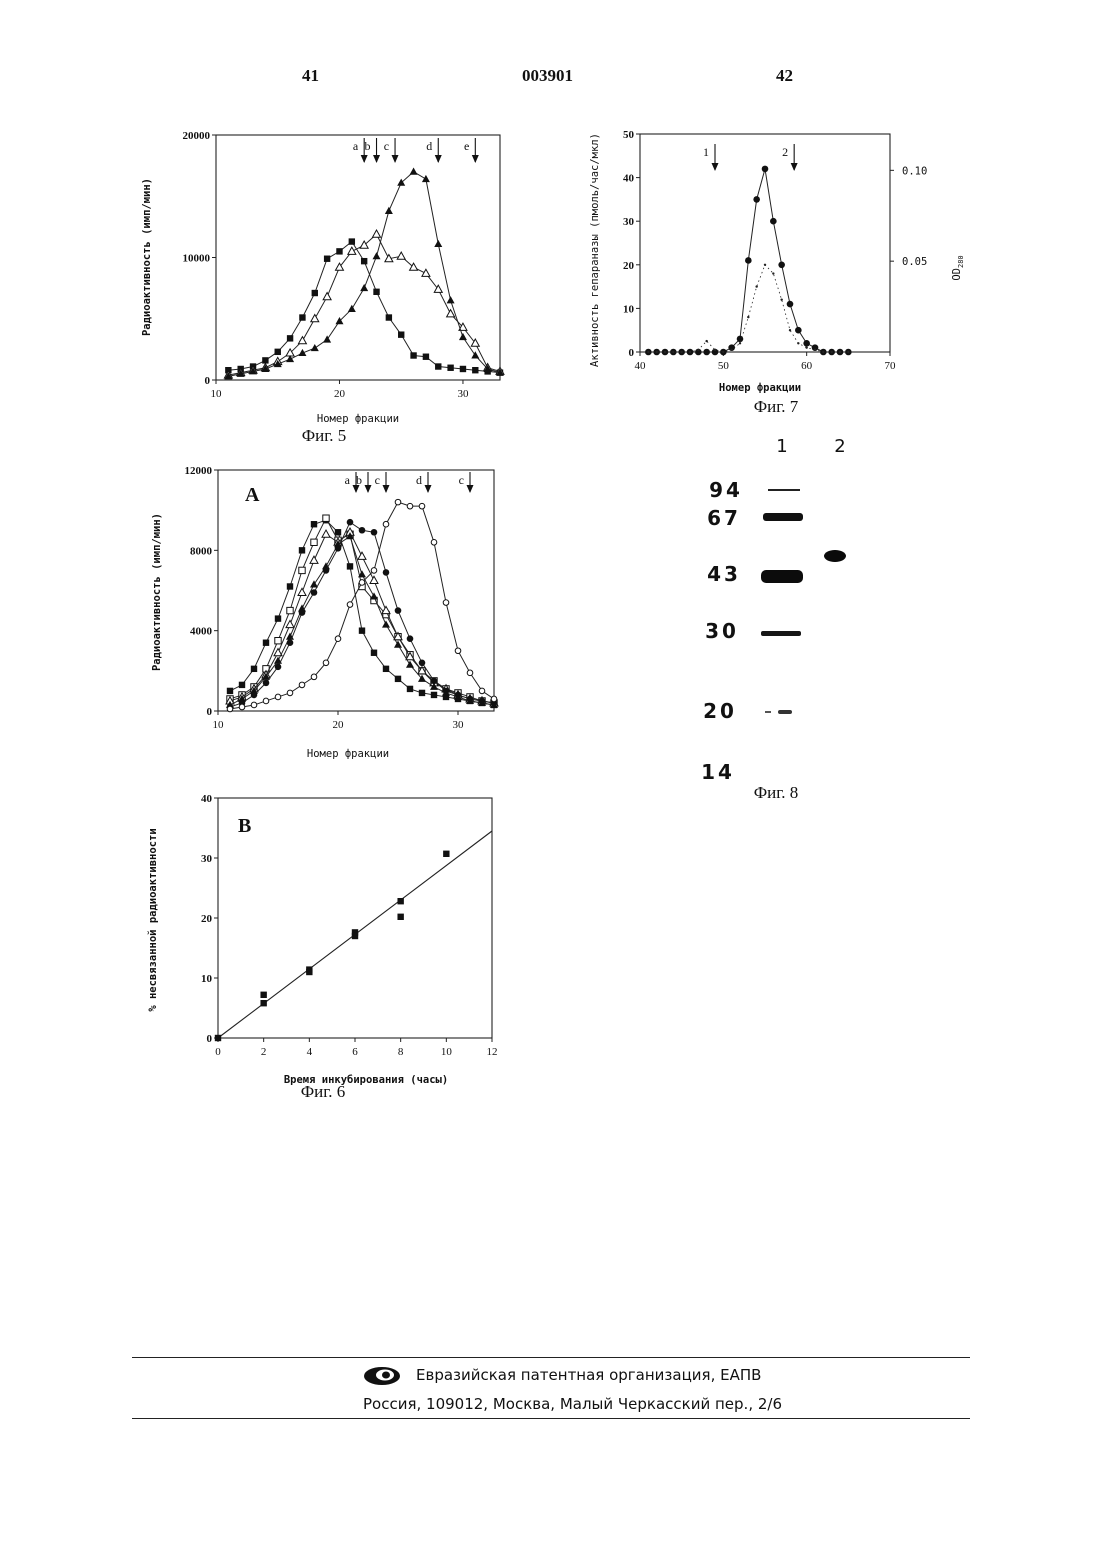 The image size is (1100, 1556). Describe the element at coordinates (355, 1052) in the screenshot. I see `fig6b-x-tick-label-3: 6` at that location.